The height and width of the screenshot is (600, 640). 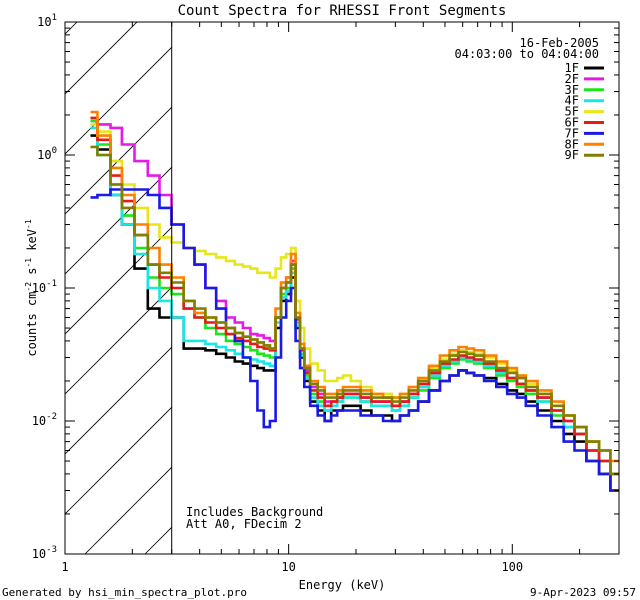 I want to click on x-axis-label: Energy (keV), so click(x=342, y=585).